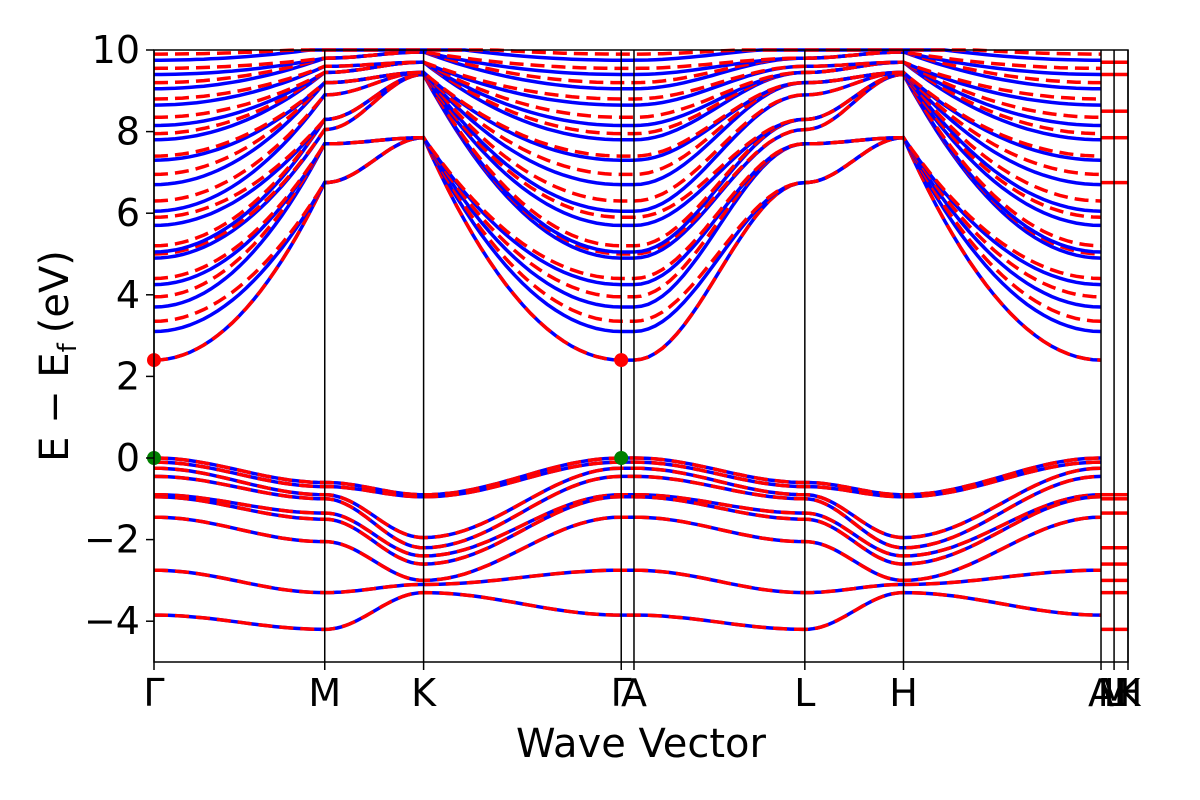 The image size is (1200, 800). I want to click on x-axis-label: Wave Vector, so click(641, 744).